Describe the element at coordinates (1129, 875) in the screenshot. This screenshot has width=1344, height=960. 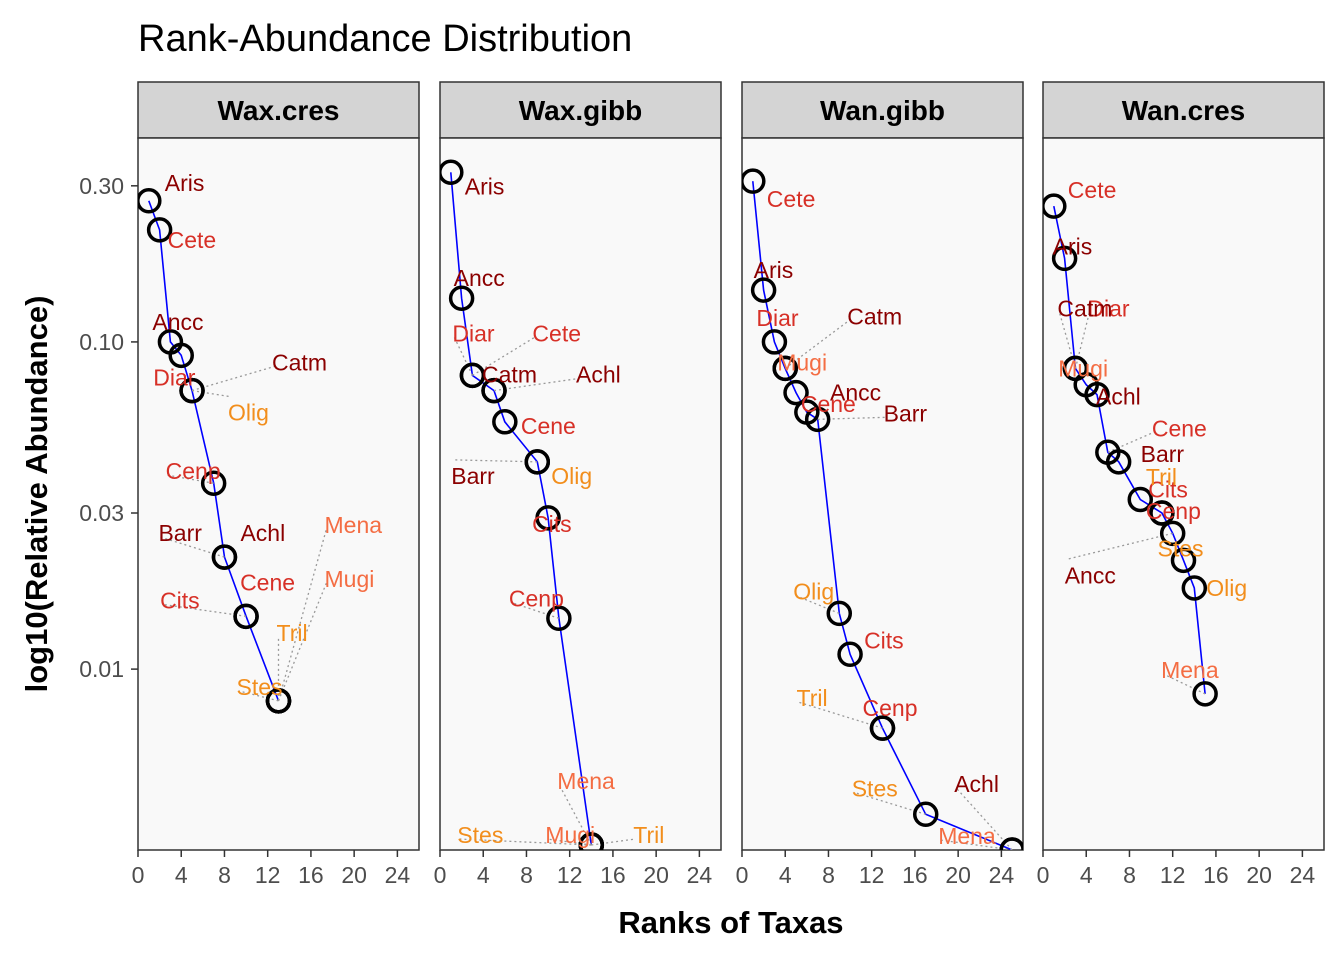
I see `x-tick-label: 8` at that location.